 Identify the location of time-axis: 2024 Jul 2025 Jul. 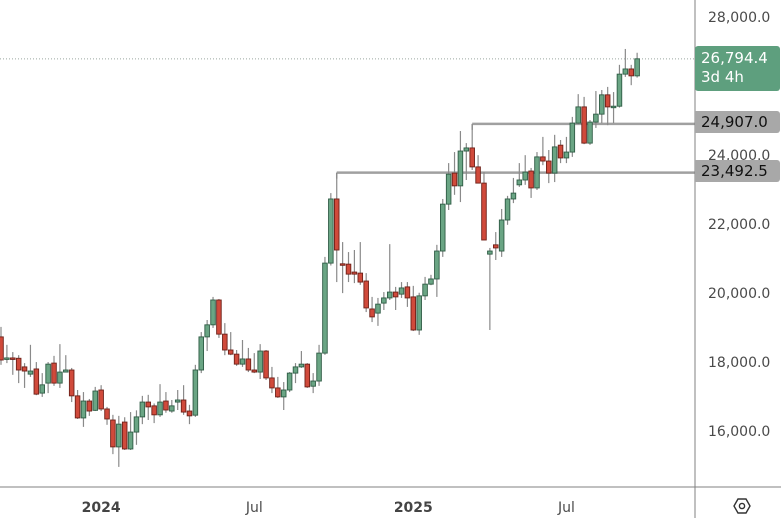
(328, 508).